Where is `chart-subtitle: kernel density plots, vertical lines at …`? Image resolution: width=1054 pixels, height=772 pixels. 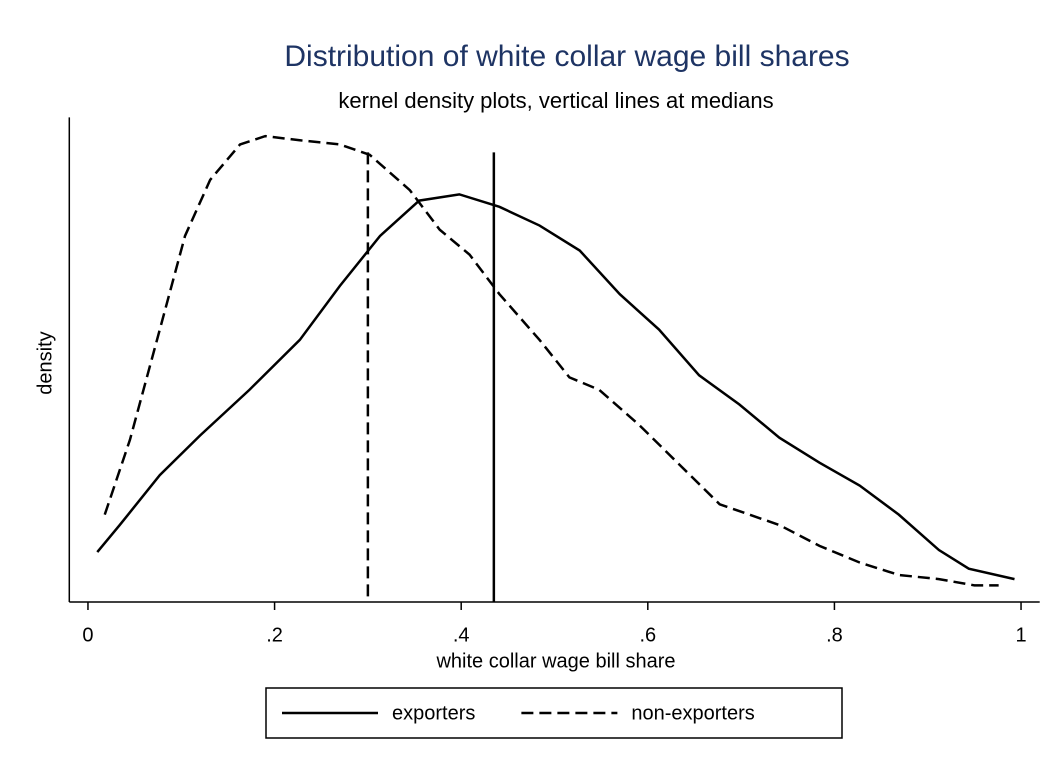 chart-subtitle: kernel density plots, vertical lines at … is located at coordinates (555, 100).